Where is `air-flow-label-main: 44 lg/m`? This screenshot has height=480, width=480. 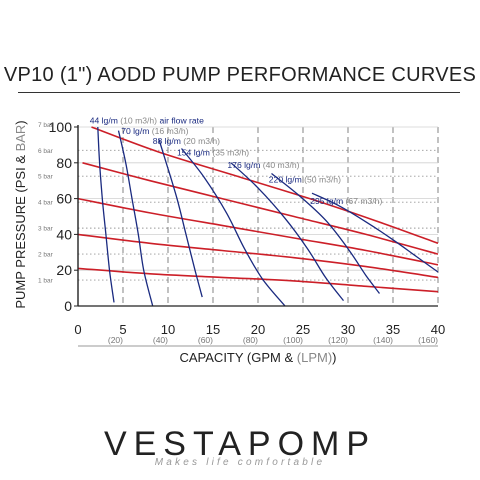
air-flow-label-main: 44 lg/m is located at coordinates (105, 120).